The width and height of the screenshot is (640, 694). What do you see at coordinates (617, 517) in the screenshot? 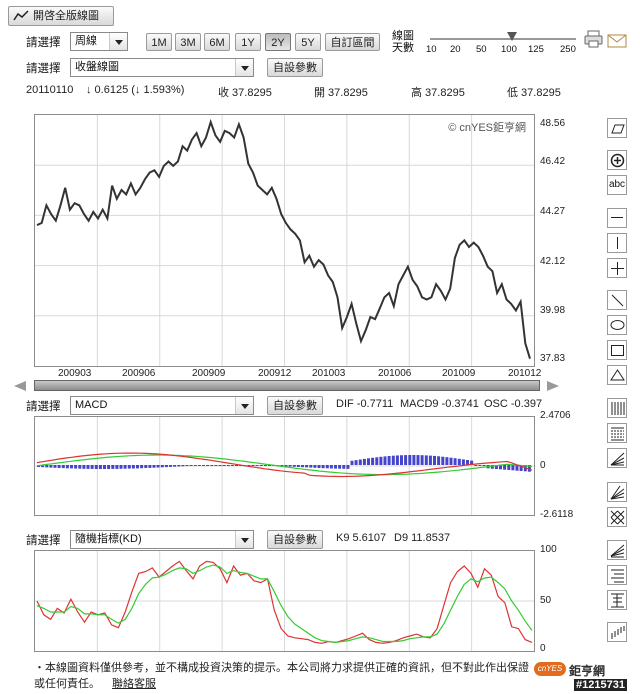
I see `grid-pattern-tool-button` at bounding box center [617, 517].